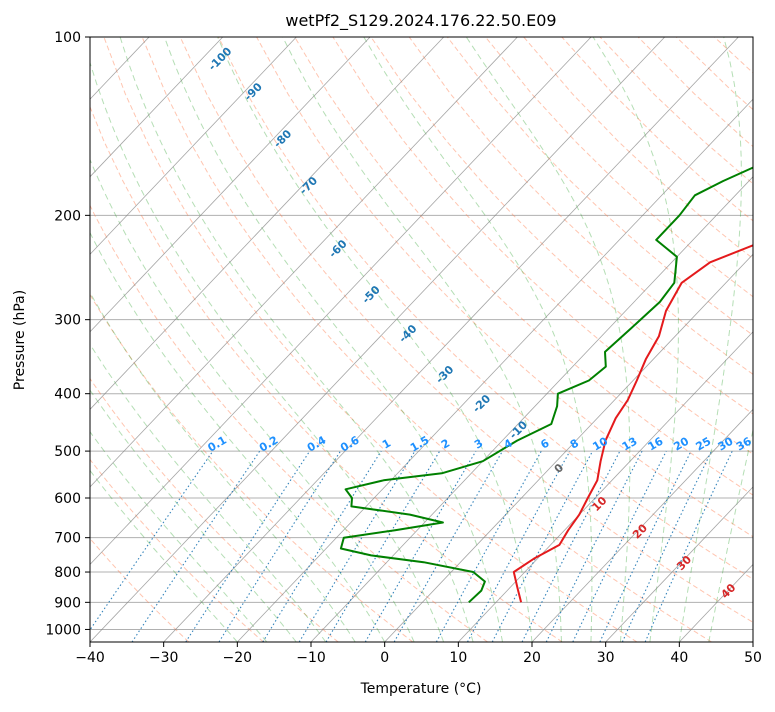  Describe the element at coordinates (384, 658) in the screenshot. I see `x-tick-label: 0` at that location.